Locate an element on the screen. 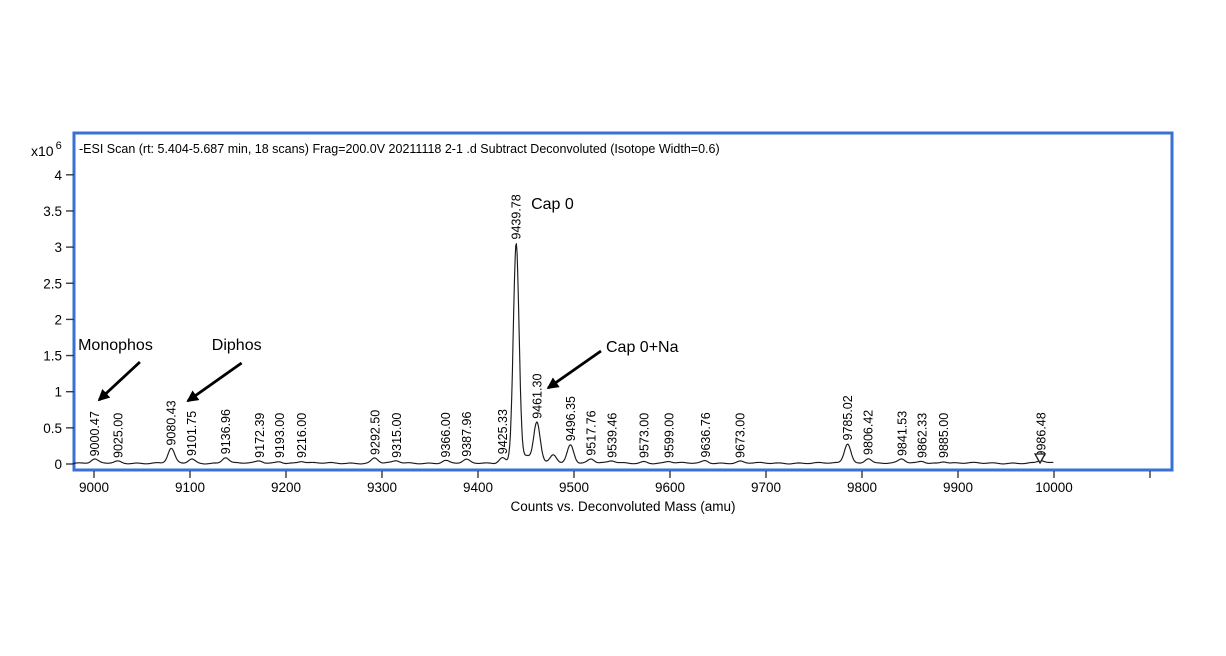  y-axis-multiplier-base: x10 is located at coordinates (42, 151).